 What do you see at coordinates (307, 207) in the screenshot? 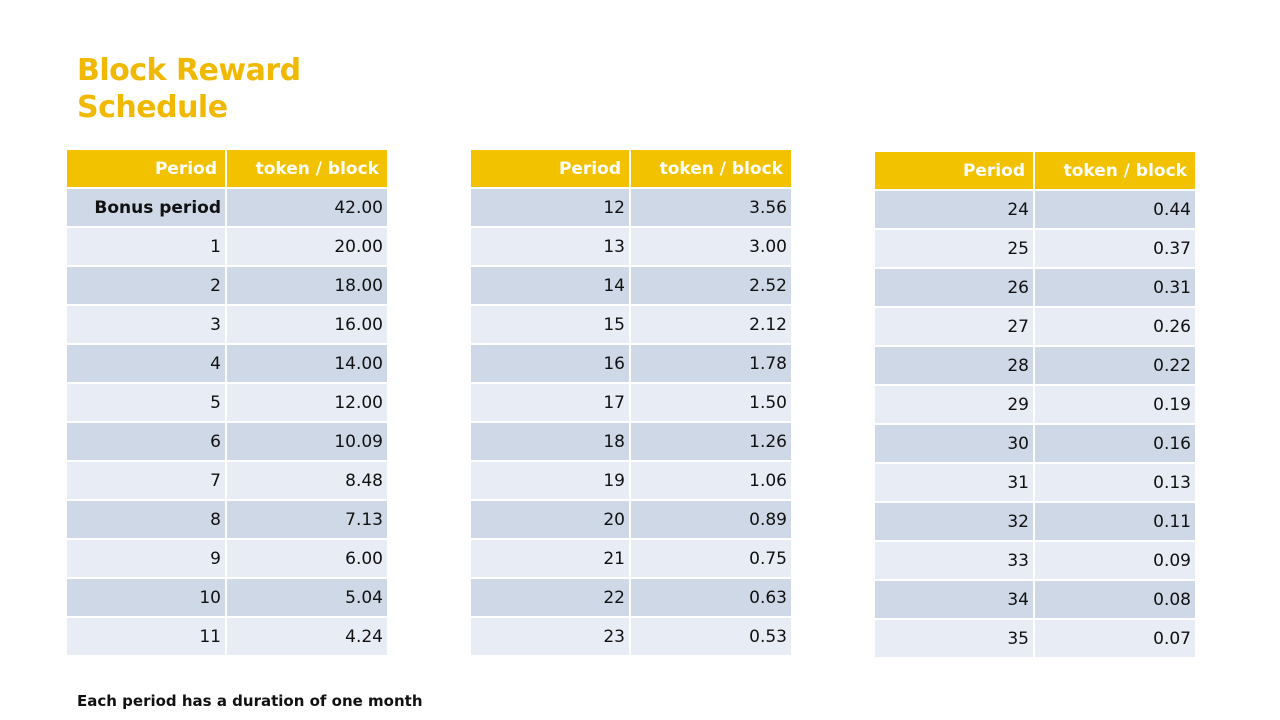
I see `reward-cell: 42.00` at bounding box center [307, 207].